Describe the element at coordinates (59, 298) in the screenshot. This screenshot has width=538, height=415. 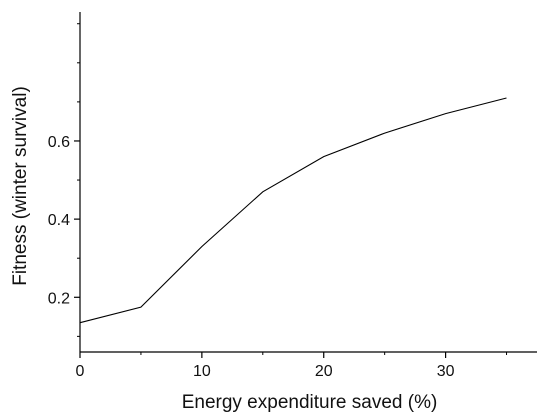
I see `y-tick-label: 0.2` at that location.